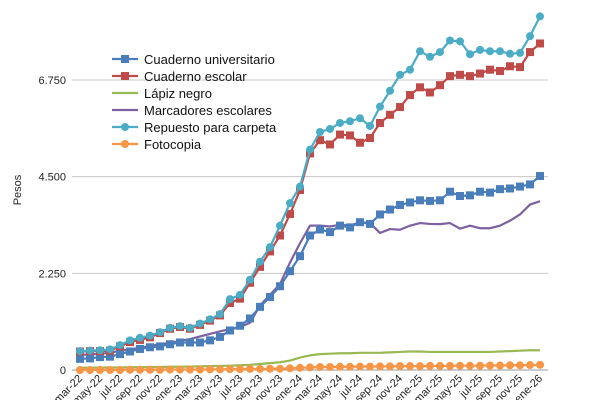  Describe the element at coordinates (52, 274) in the screenshot. I see `y-tick-label: 2.250` at that location.